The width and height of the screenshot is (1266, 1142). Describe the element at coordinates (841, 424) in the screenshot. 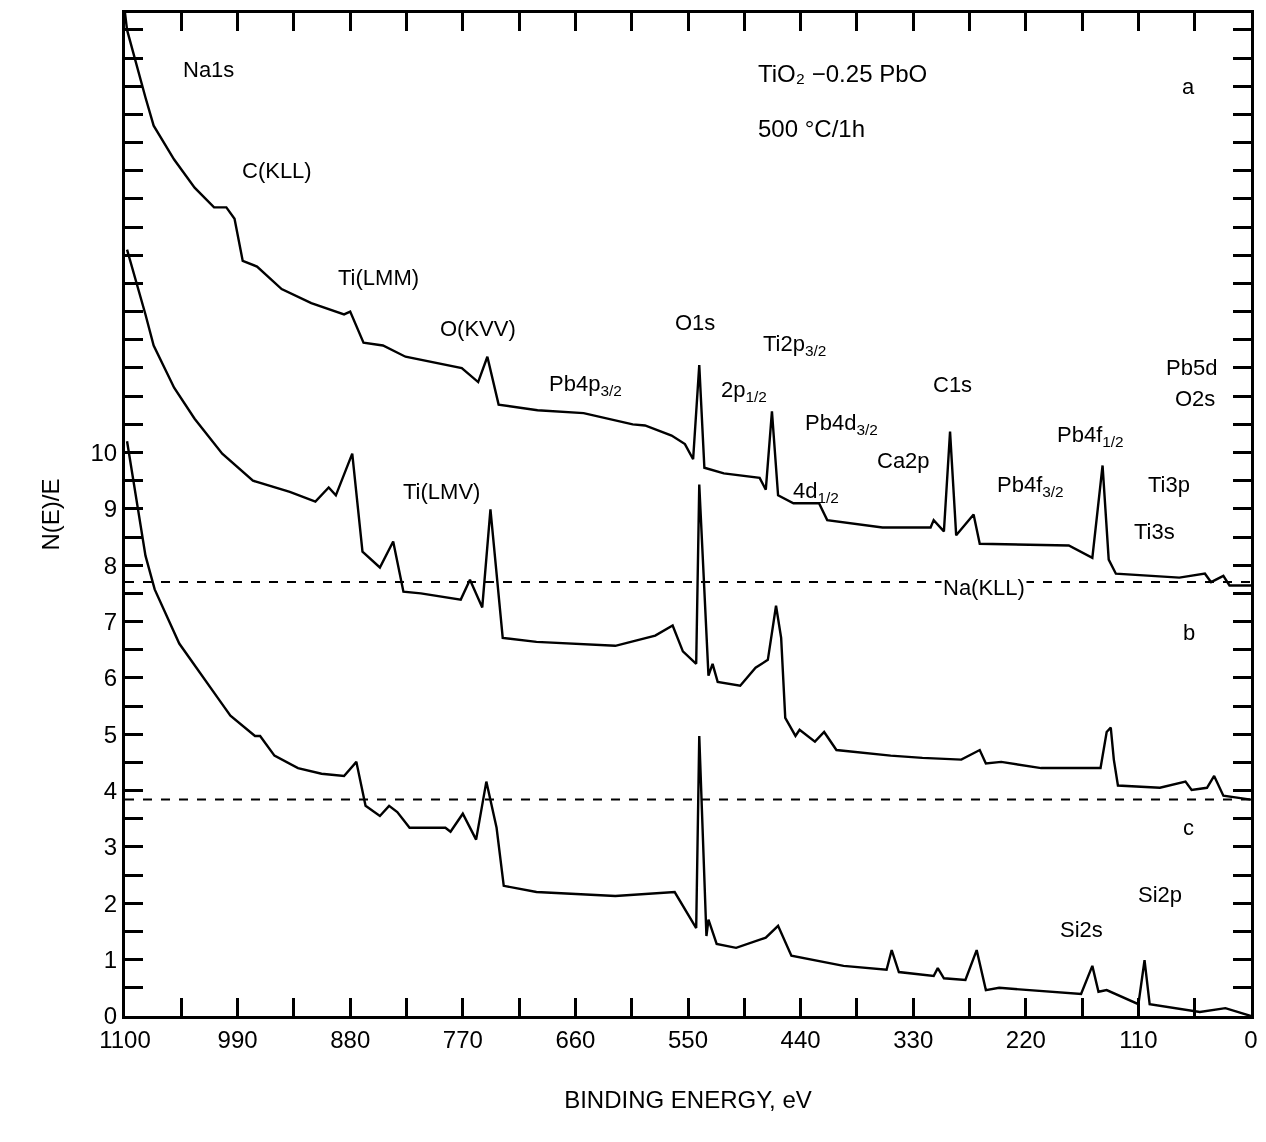

I see `annotation: Pb4d$_{3/2}$` at that location.